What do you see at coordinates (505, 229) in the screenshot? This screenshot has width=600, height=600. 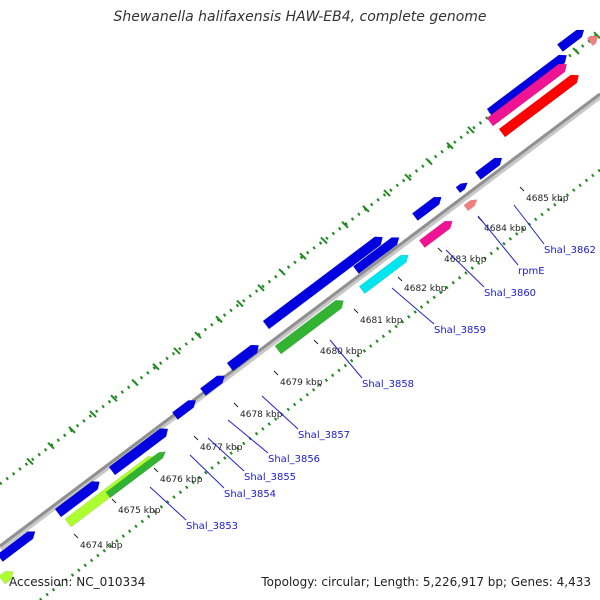 I see `tick-label: 4684 kbp` at bounding box center [505, 229].